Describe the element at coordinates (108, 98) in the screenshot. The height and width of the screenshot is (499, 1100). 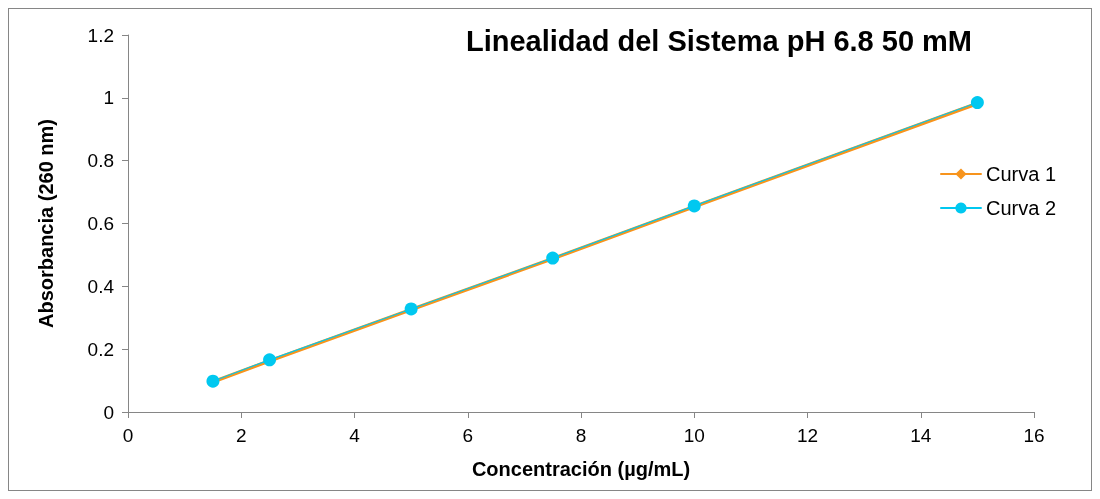
I see `y-tick-label: 1` at that location.